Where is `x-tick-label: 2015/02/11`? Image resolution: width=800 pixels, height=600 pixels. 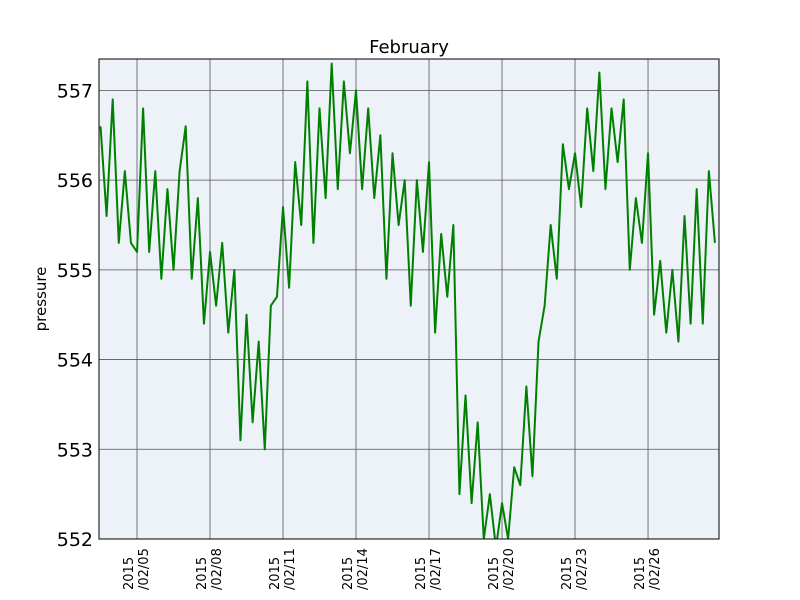 x-tick-label: 2015/02/11 is located at coordinates (283, 569).